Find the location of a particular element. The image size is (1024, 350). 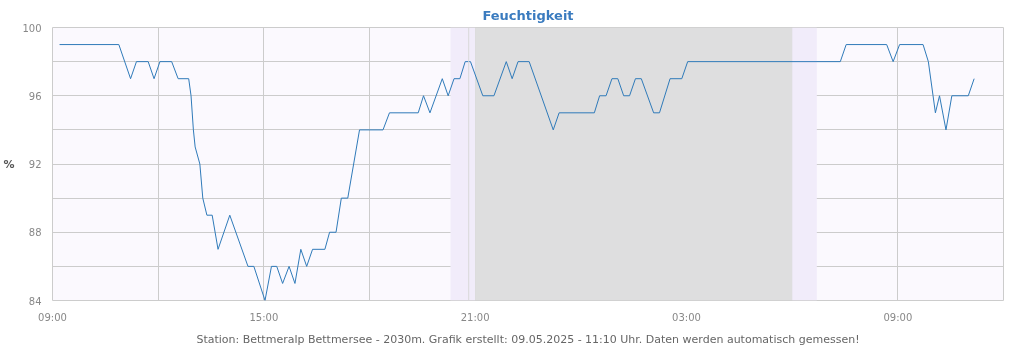

y-tick-label: 84 is located at coordinates (35, 301).